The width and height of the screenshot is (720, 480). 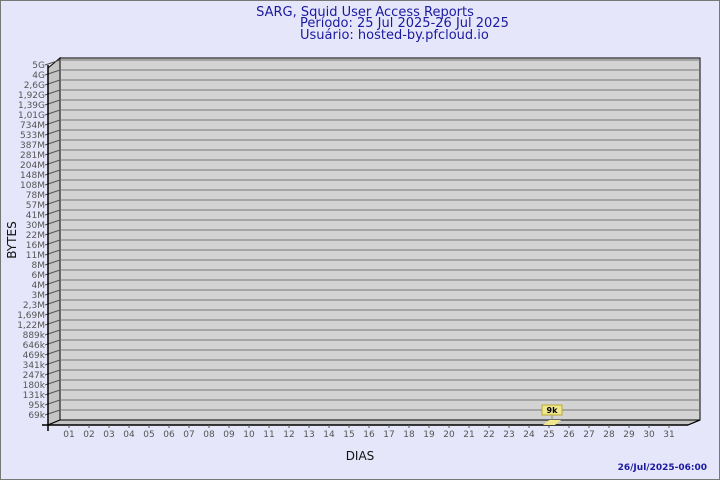 I want to click on x-tick-label: 11, so click(x=268, y=435).